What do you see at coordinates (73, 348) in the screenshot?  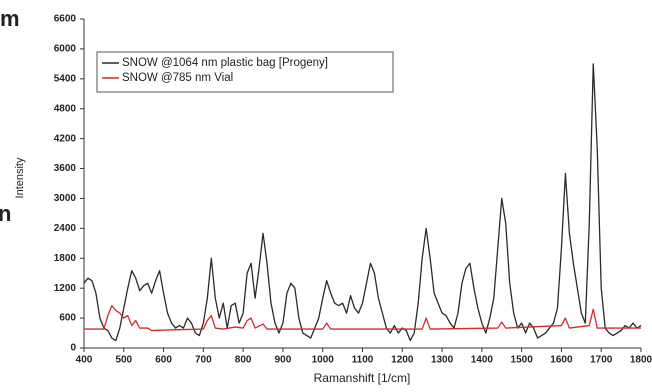 I see `y-tick-label: 0` at bounding box center [73, 348].